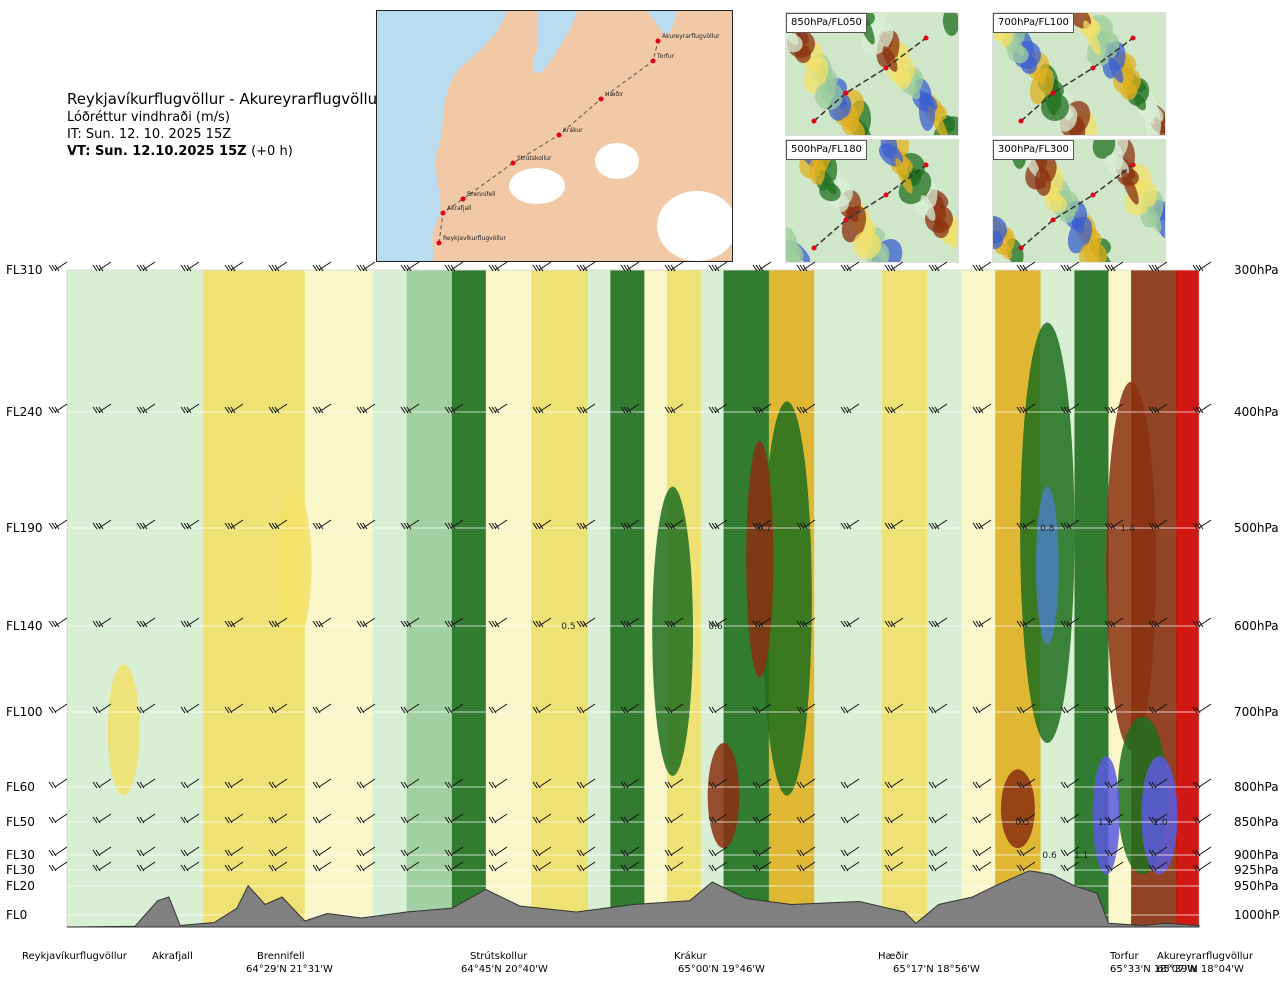 This screenshot has width=1280, height=981. Describe the element at coordinates (1079, 74) in the screenshot. I see `thumb-700: 700hPa/FL100` at that location.